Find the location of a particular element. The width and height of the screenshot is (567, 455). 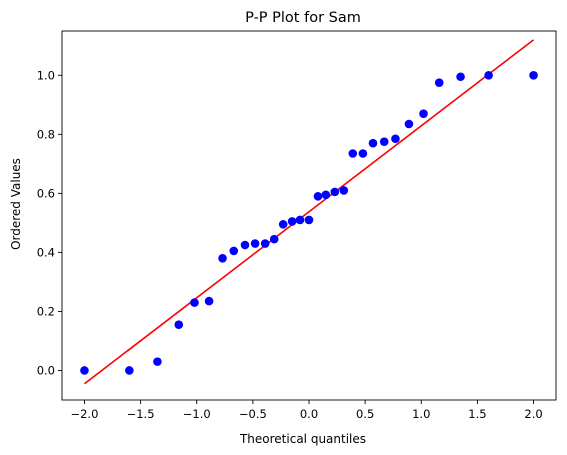

chart-title: P-P Plot for Sam is located at coordinates (303, 18).